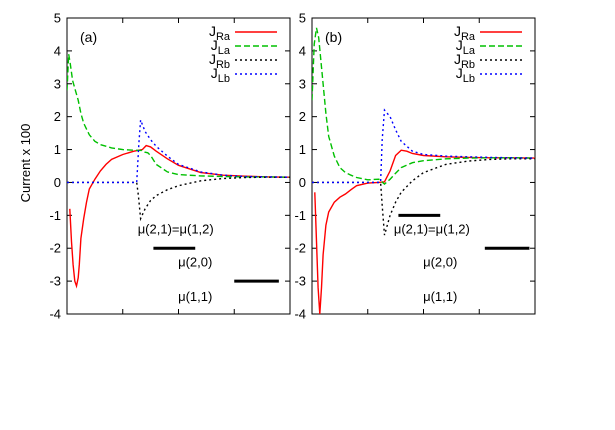 This screenshot has height=430, width=615. I want to click on panel-a-label: (a), so click(88, 37).